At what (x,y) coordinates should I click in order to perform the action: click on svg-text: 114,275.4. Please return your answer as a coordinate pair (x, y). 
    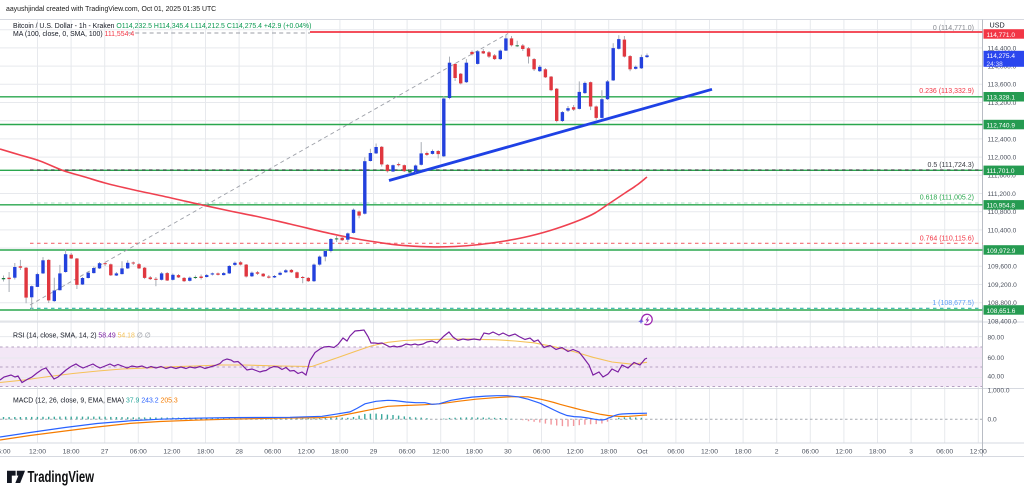
    Looking at the image, I should click on (1001, 56).